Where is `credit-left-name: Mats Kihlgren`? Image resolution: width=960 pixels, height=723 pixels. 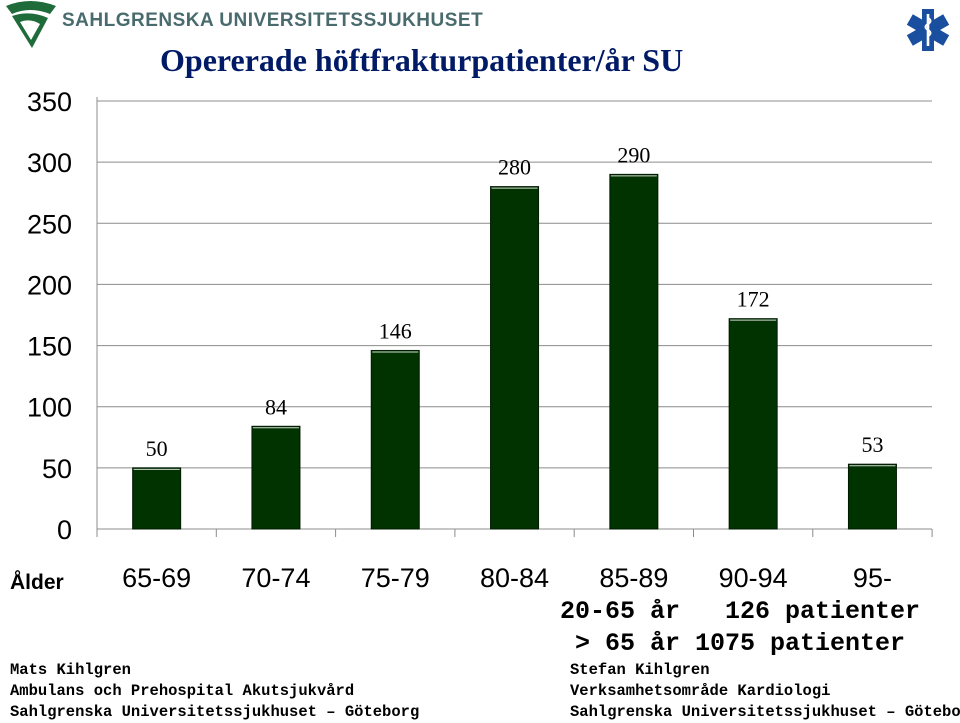
credit-left-name: Mats Kihlgren is located at coordinates (70, 670).